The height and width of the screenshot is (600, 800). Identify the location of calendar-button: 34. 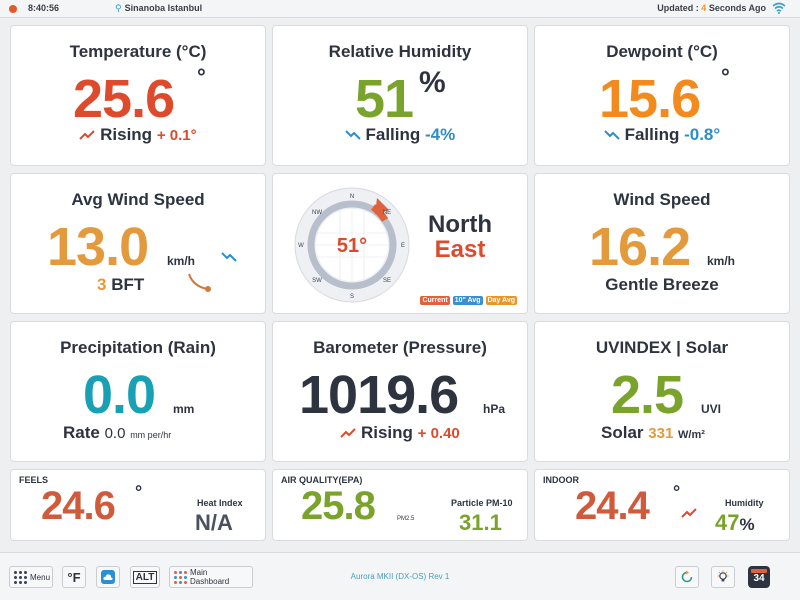
(759, 577).